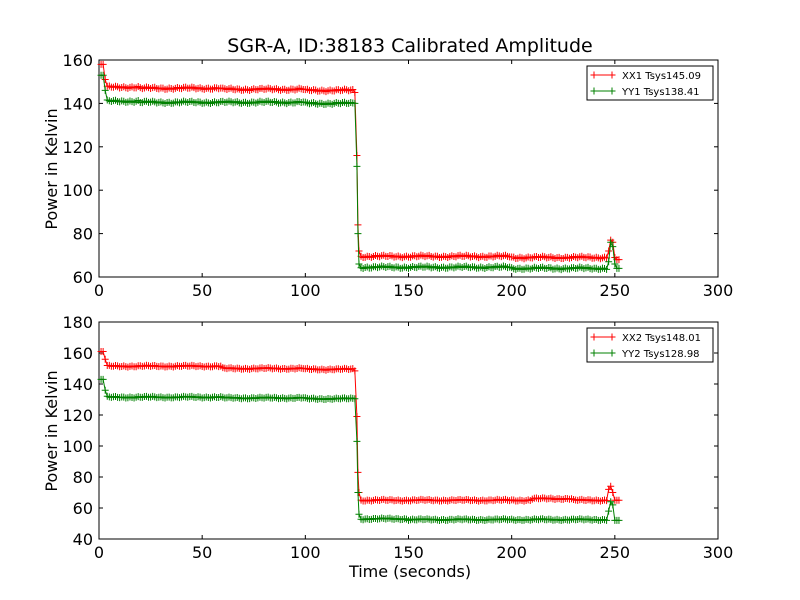 This screenshot has height=600, width=800. I want to click on legend-top: XX1 Tsys145.09 YY1 Tsys138.41, so click(650, 83).